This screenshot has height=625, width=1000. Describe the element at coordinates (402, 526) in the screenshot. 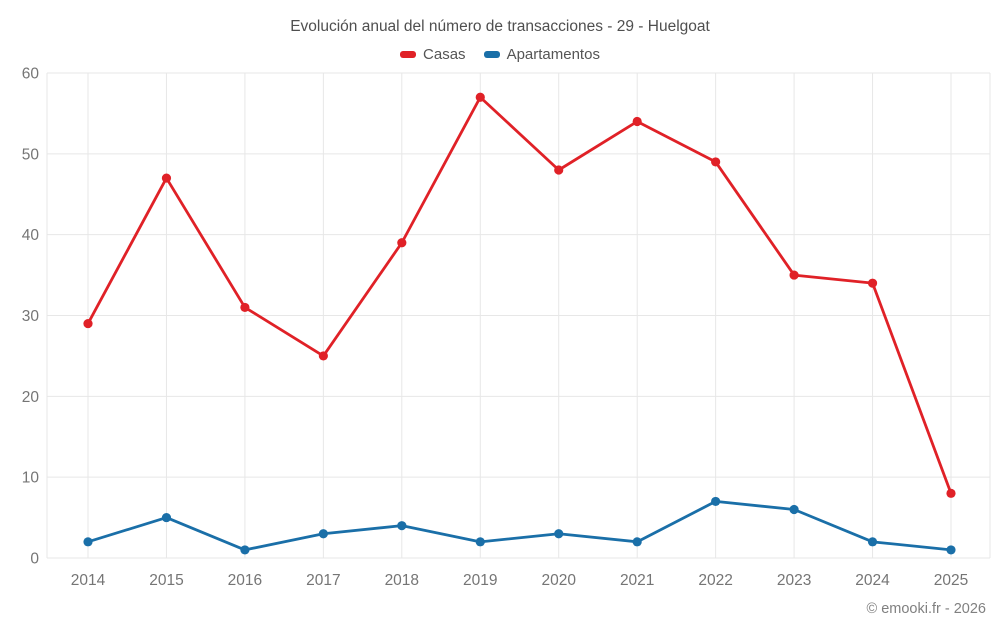

I see `data-point-apartamentos-2018` at that location.